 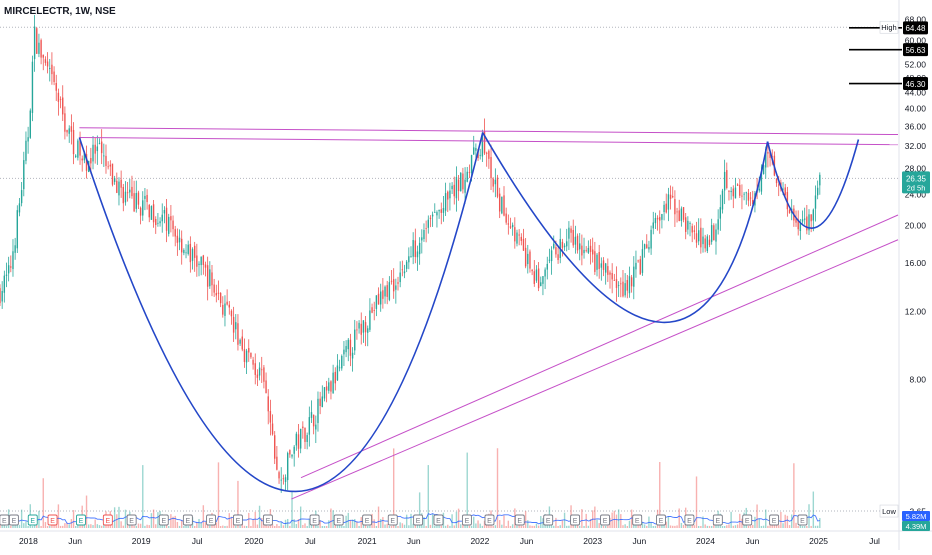 What do you see at coordinates (916, 126) in the screenshot?
I see `y-tick-label: 36.00` at bounding box center [916, 126].